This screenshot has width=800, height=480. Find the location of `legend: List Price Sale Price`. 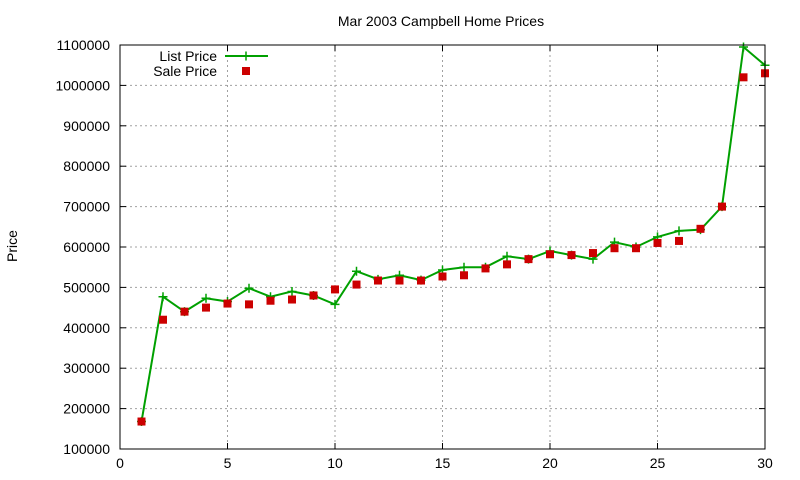

legend: List Price Sale Price is located at coordinates (210, 63).